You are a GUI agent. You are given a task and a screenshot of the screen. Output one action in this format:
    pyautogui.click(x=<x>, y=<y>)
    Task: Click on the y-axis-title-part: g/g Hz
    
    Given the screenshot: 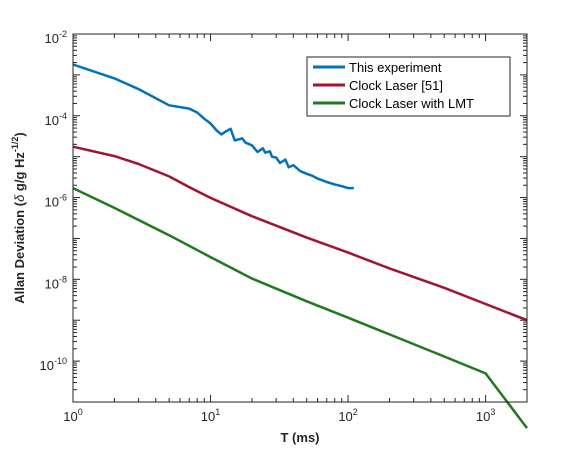 What is the action you would take?
    pyautogui.click(x=19, y=173)
    